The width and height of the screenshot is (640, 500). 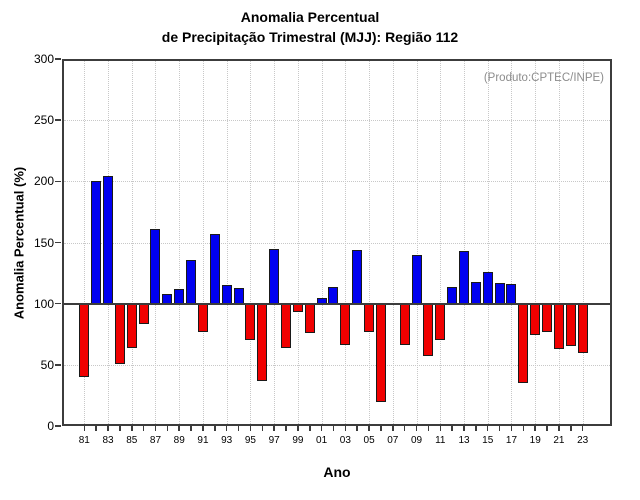 I want to click on x-tick-label: 81, so click(x=84, y=440).